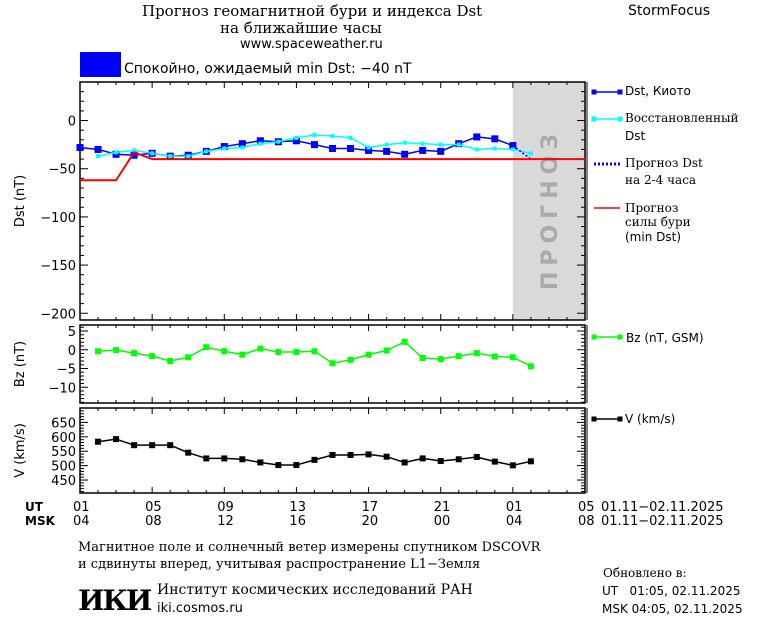  Describe the element at coordinates (40, 521) in the screenshot. I see `msk-label: MSK` at that location.